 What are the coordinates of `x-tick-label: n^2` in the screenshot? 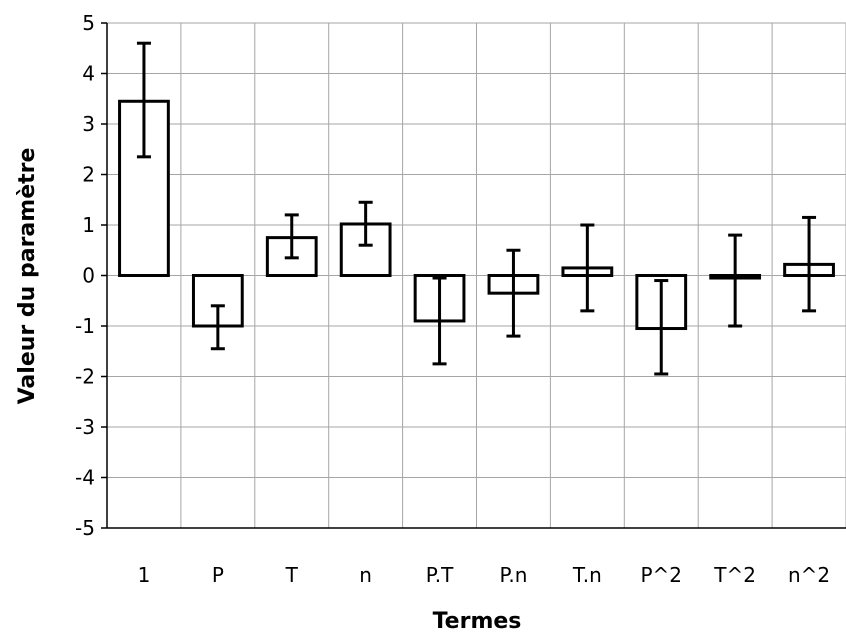 It's located at (809, 575).